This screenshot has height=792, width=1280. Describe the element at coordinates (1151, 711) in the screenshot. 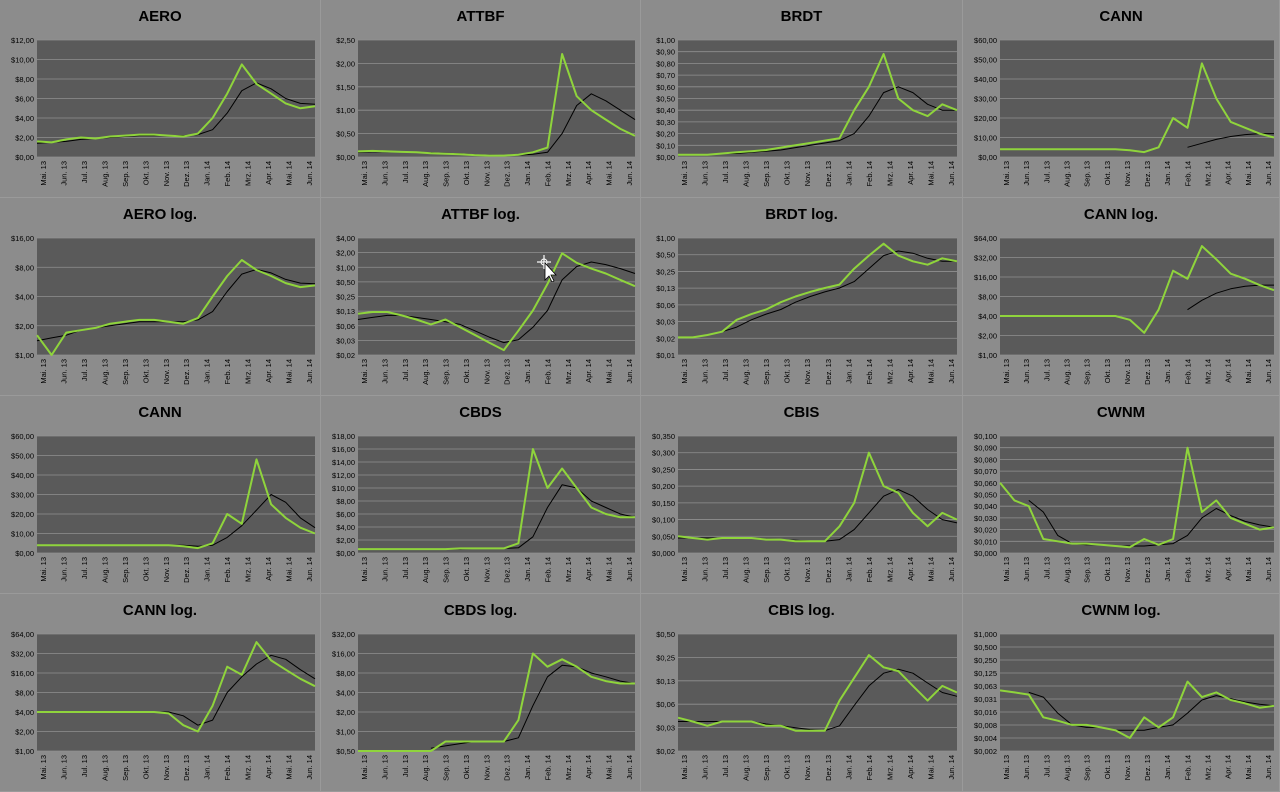

I see `average-line` at that location.